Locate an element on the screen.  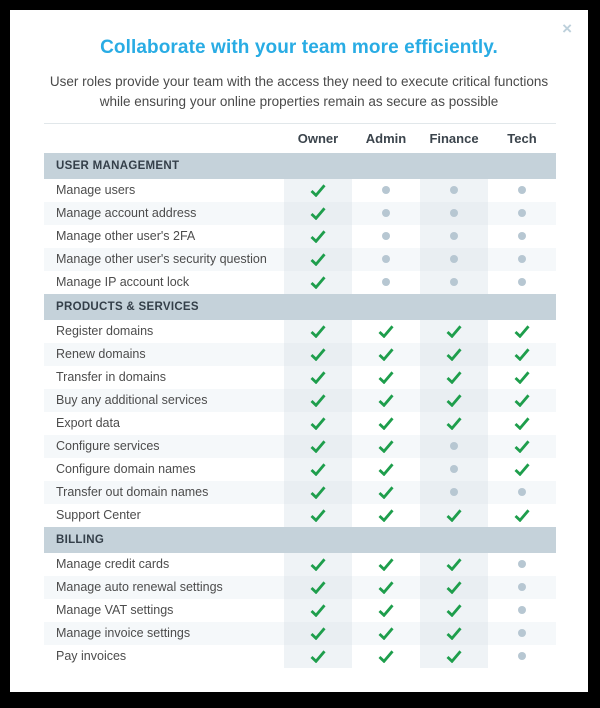
permission-label: Renew domains is located at coordinates (101, 354).